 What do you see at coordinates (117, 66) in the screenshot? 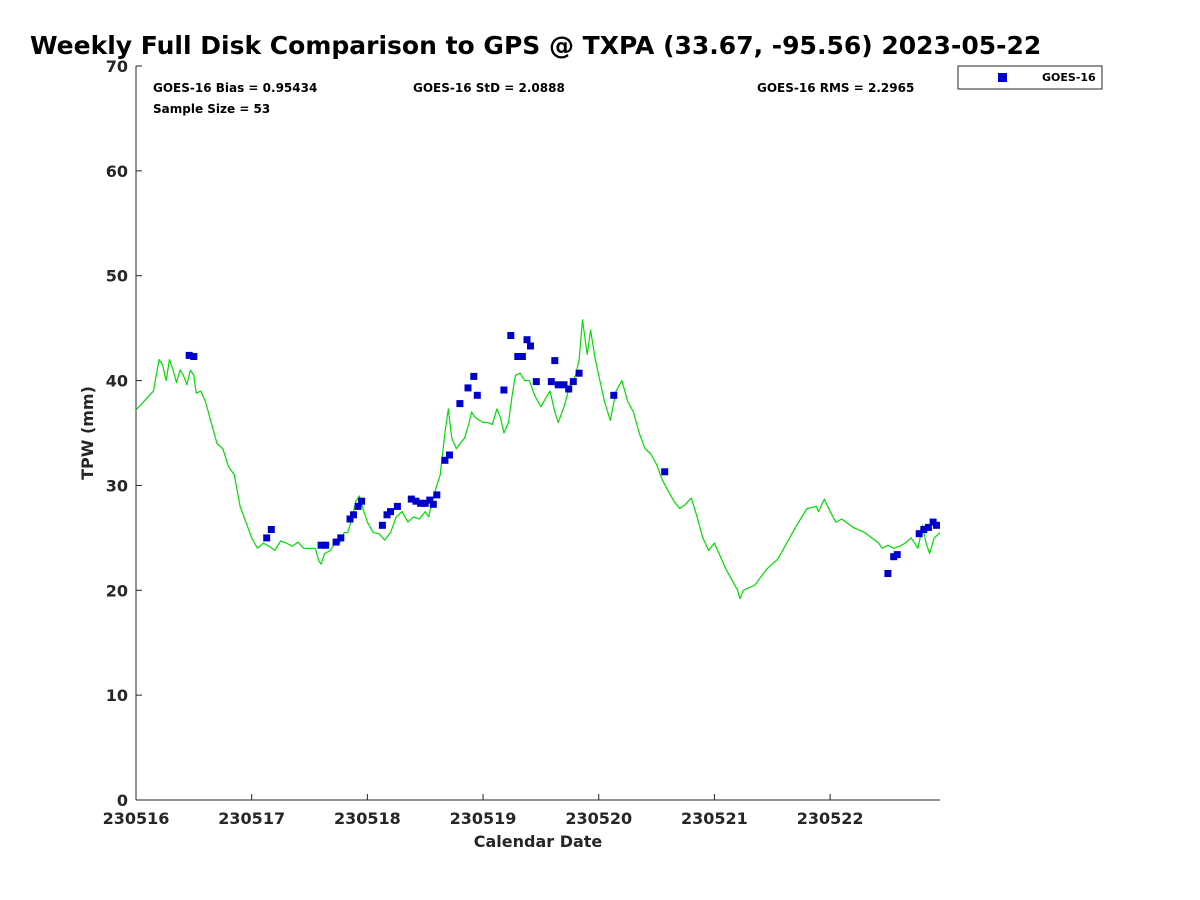
I see `y-tick-label: 70` at bounding box center [117, 66].